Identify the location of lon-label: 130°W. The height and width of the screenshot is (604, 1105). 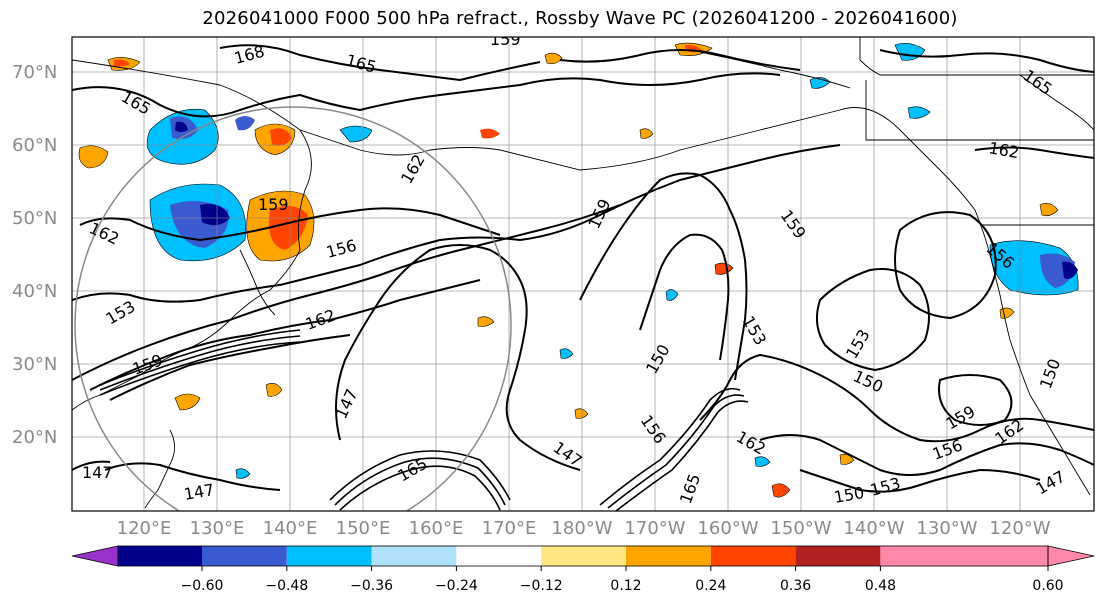
(946, 528).